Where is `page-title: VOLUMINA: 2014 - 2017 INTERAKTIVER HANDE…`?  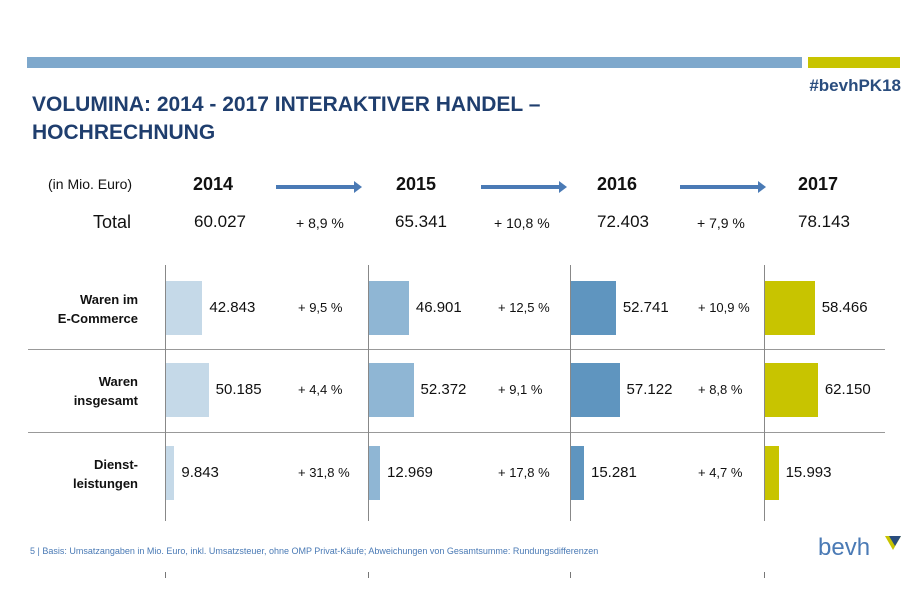
page-title: VOLUMINA: 2014 - 2017 INTERAKTIVER HANDE… is located at coordinates (382, 119).